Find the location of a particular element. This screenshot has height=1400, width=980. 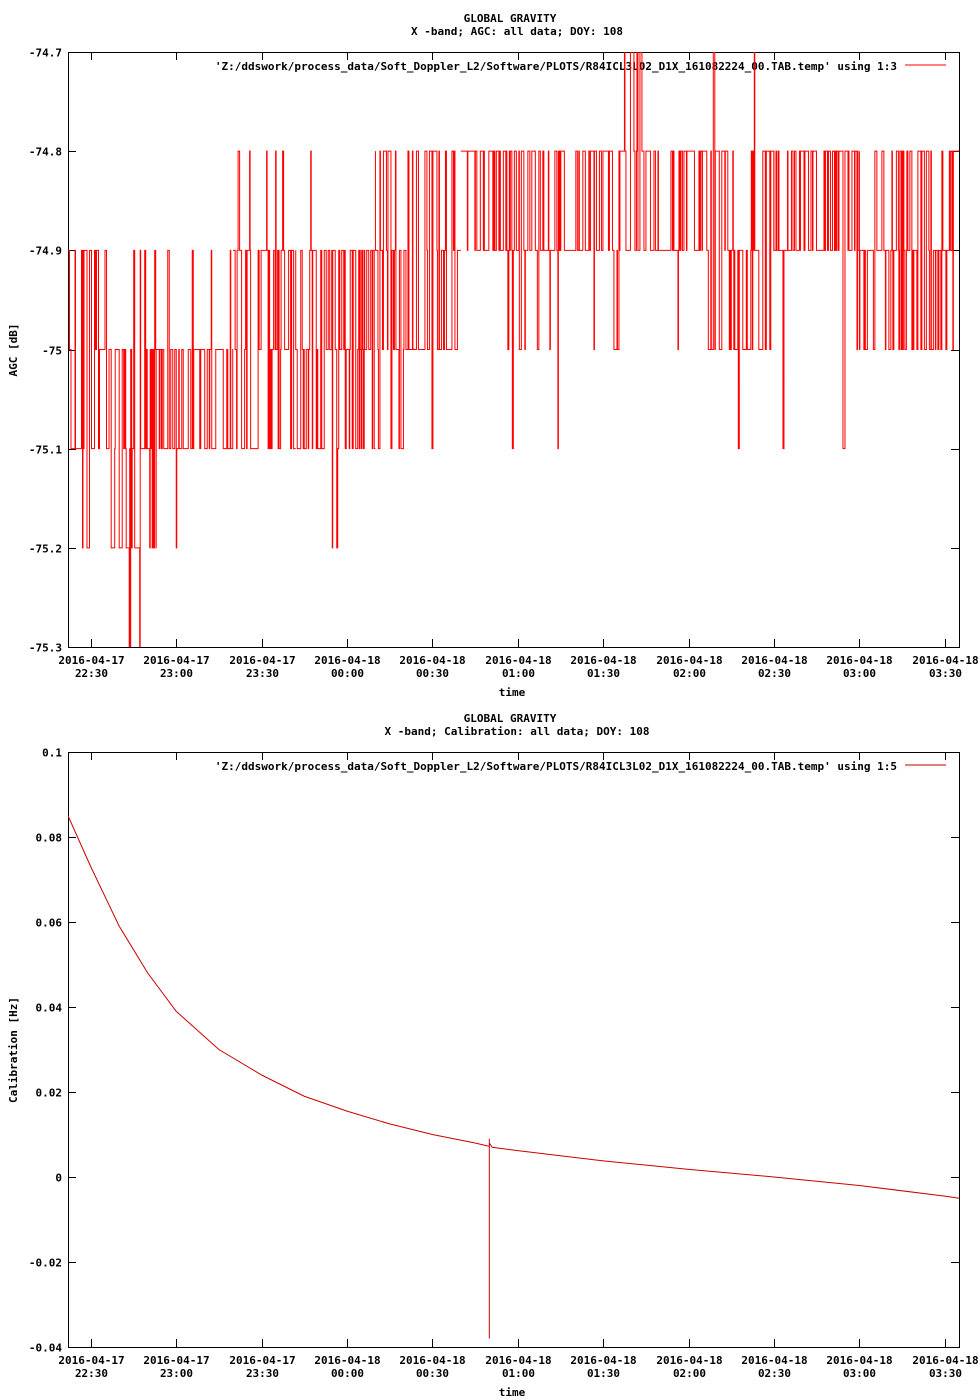

y-axis-label: Calibration [Hz] is located at coordinates (13, 1050).